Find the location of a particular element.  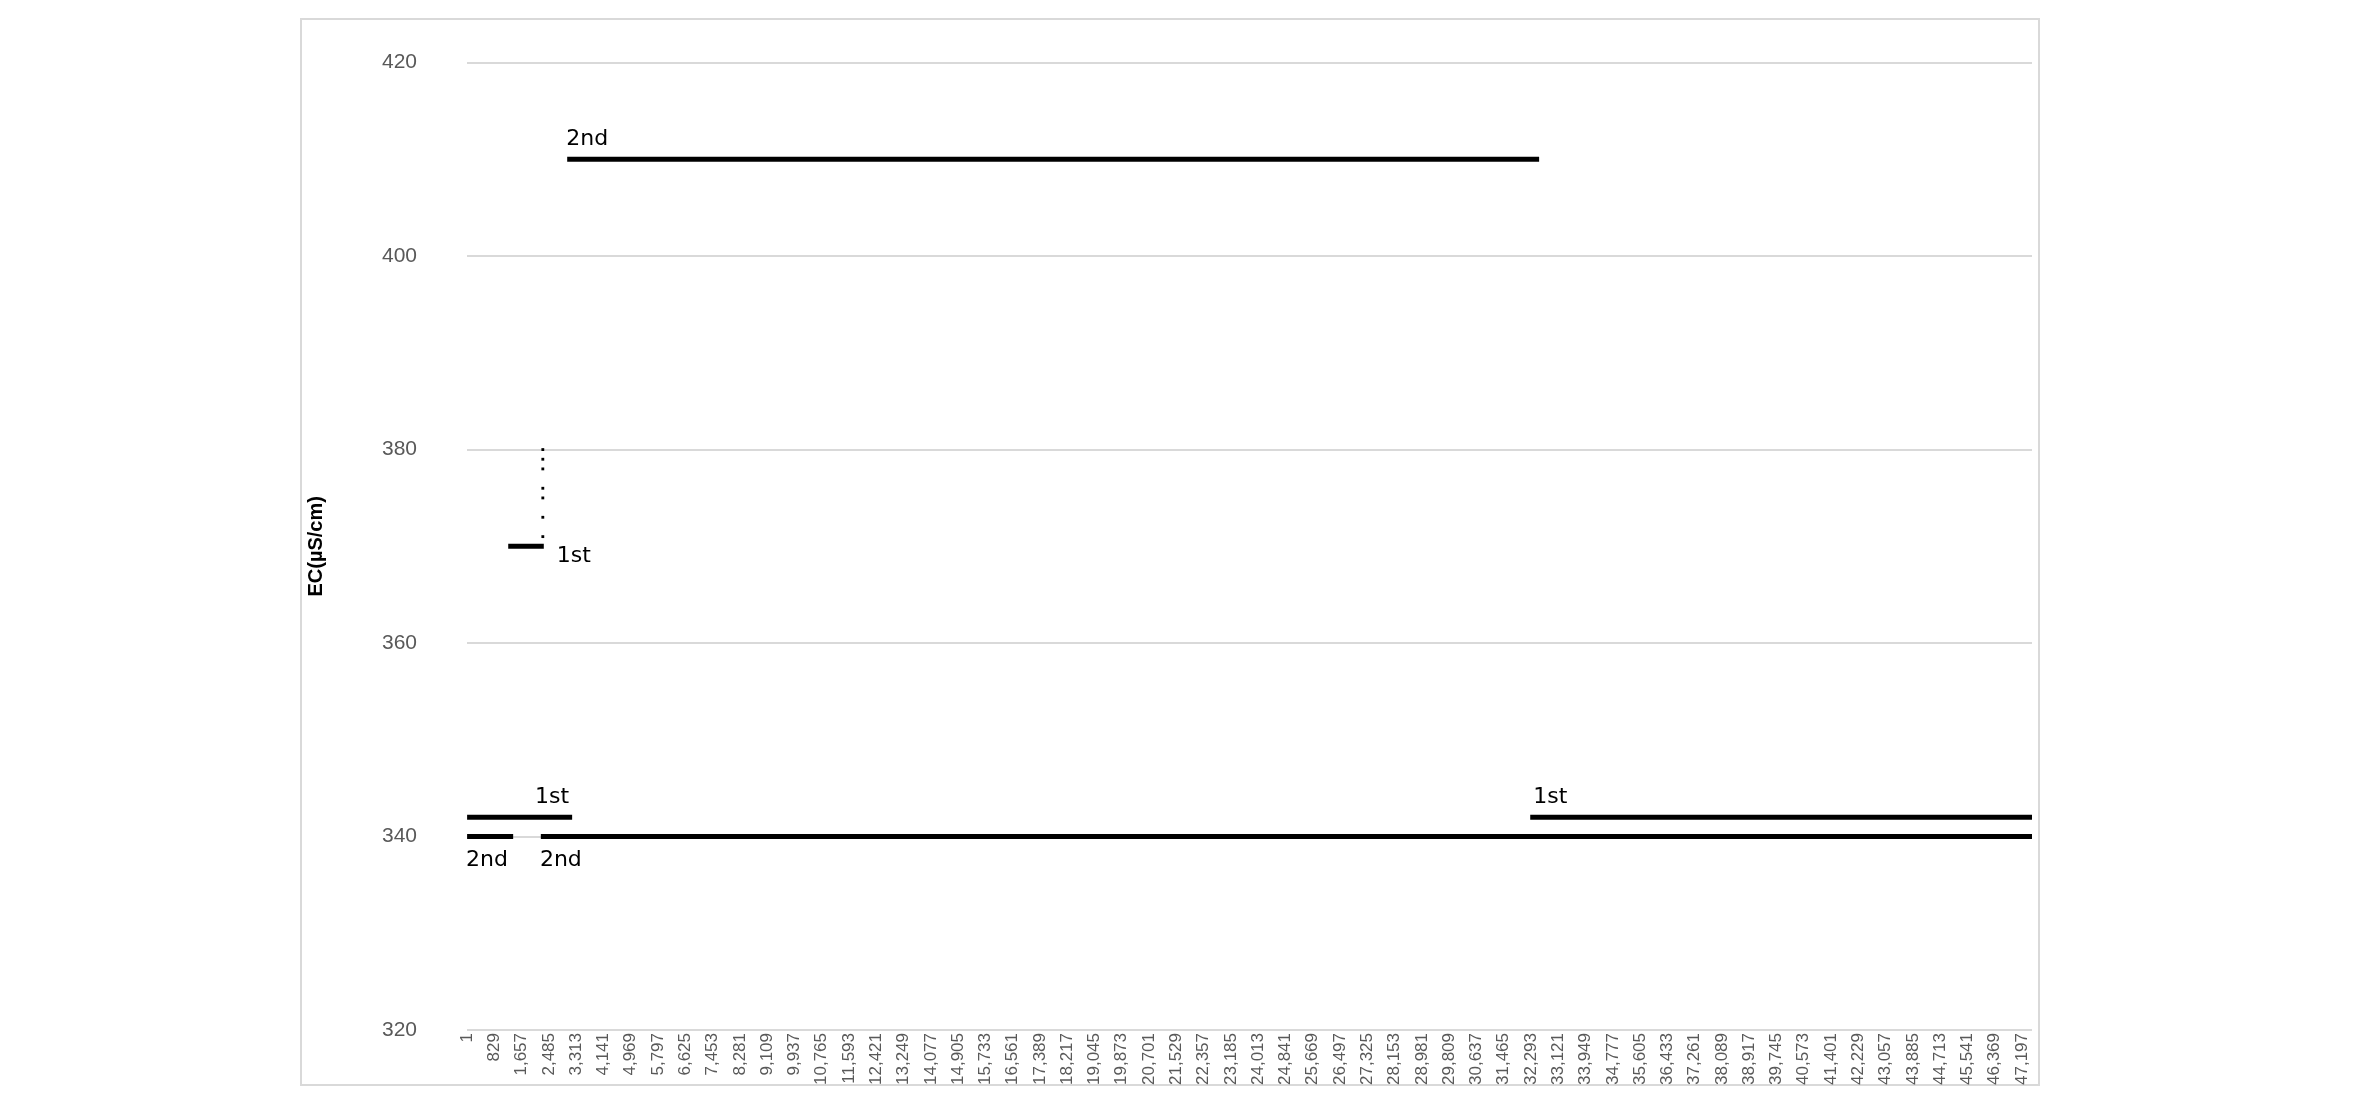

x-tick-label: 24,841 is located at coordinates (1285, 1059).